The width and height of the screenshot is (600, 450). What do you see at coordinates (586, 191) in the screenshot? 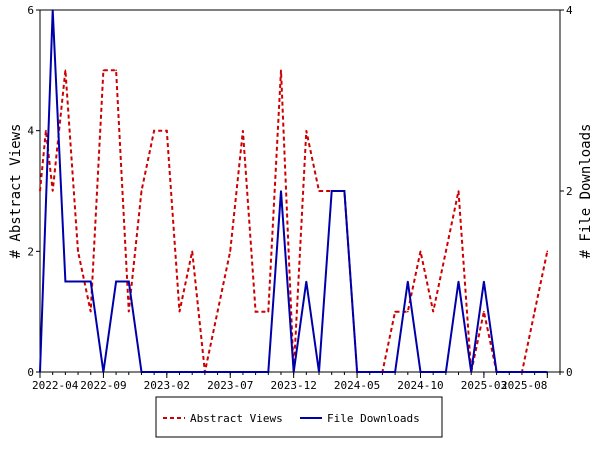
I see `y-axis-right-label: # File Downloads` at bounding box center [586, 191].